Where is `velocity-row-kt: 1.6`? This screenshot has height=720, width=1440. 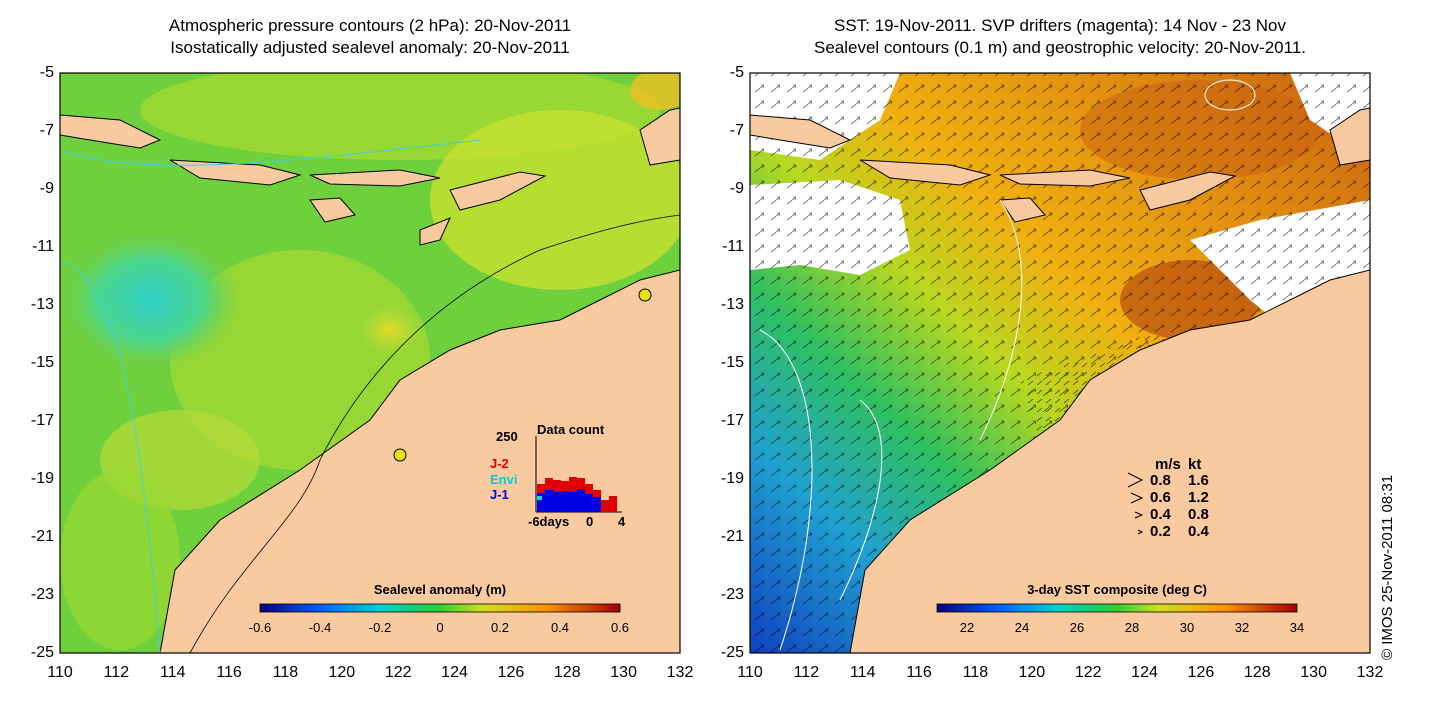
velocity-row-kt: 1.6 is located at coordinates (1198, 480).